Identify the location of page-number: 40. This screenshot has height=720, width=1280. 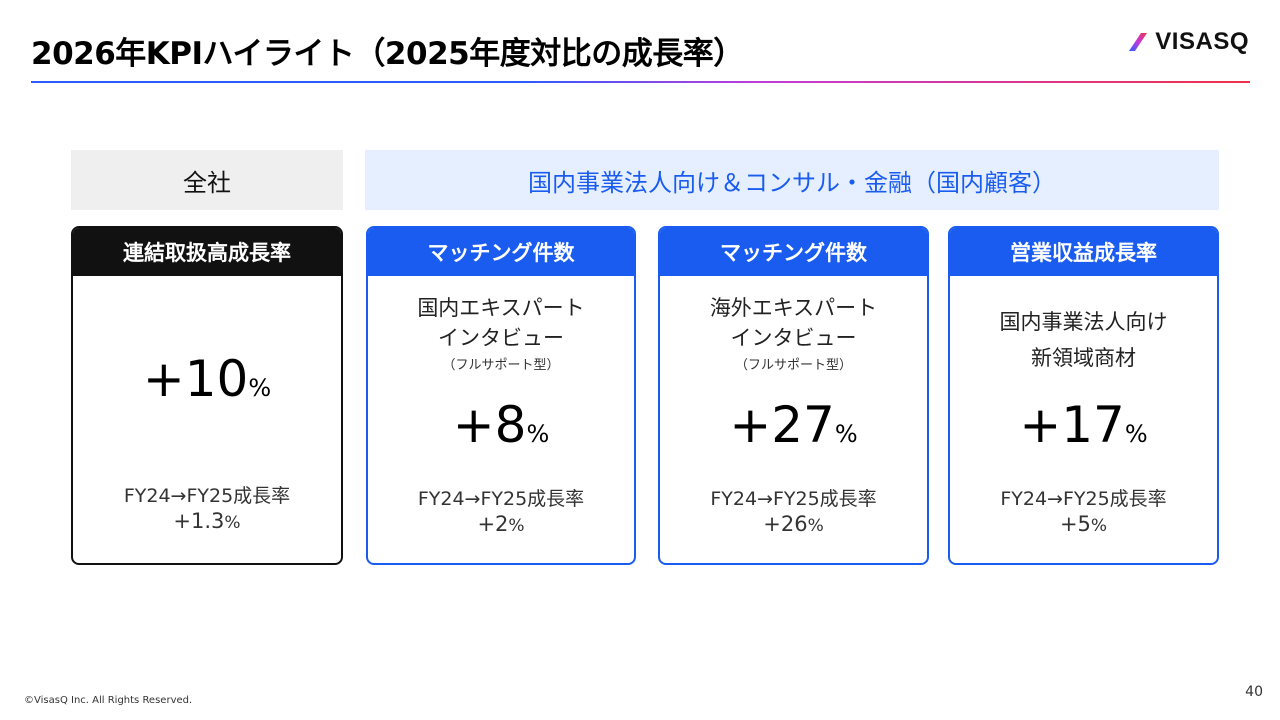
(1254, 692).